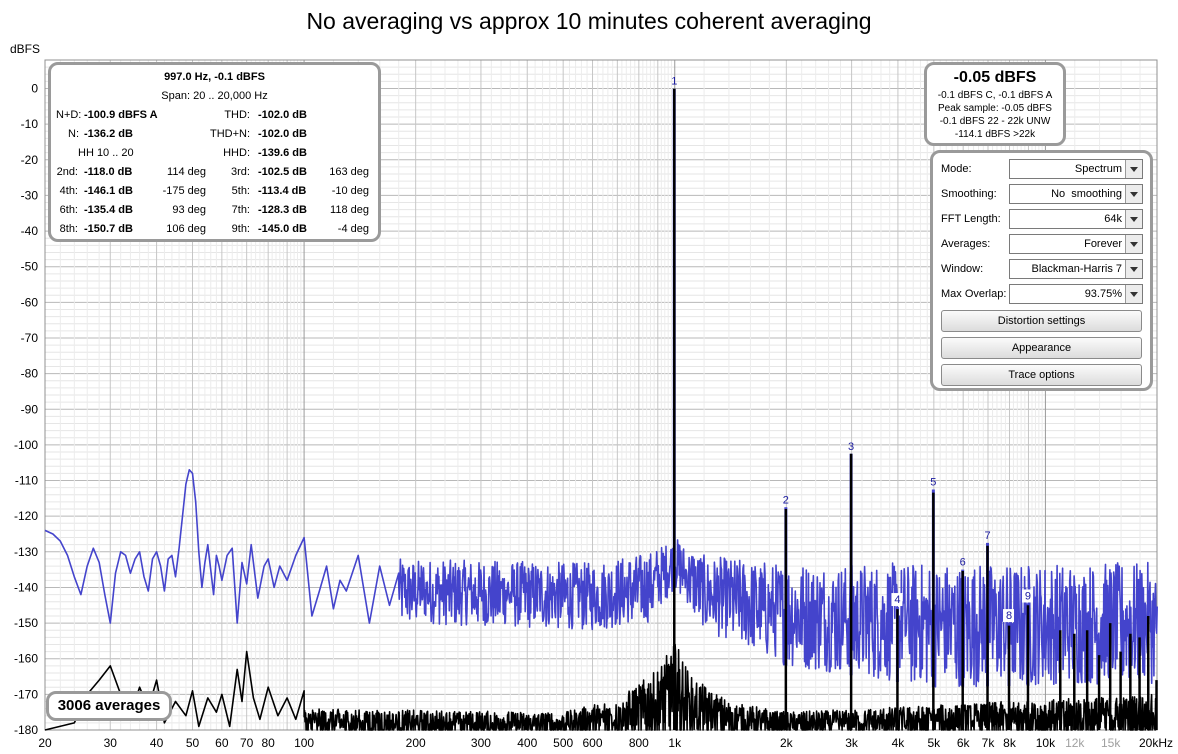  I want to click on harmonic-label: 9th:, so click(240, 229).